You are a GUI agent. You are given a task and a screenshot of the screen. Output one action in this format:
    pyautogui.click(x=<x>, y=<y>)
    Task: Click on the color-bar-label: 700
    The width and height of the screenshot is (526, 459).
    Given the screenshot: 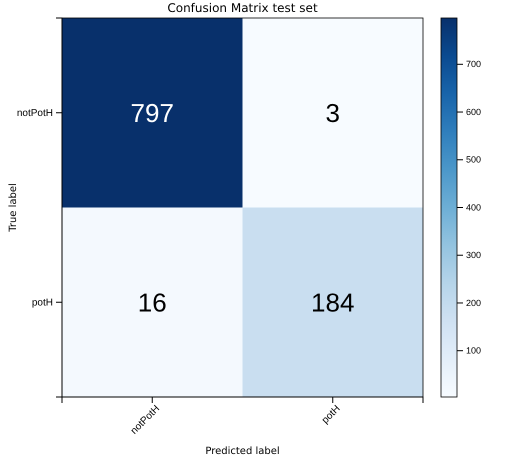 What is the action you would take?
    pyautogui.click(x=474, y=64)
    